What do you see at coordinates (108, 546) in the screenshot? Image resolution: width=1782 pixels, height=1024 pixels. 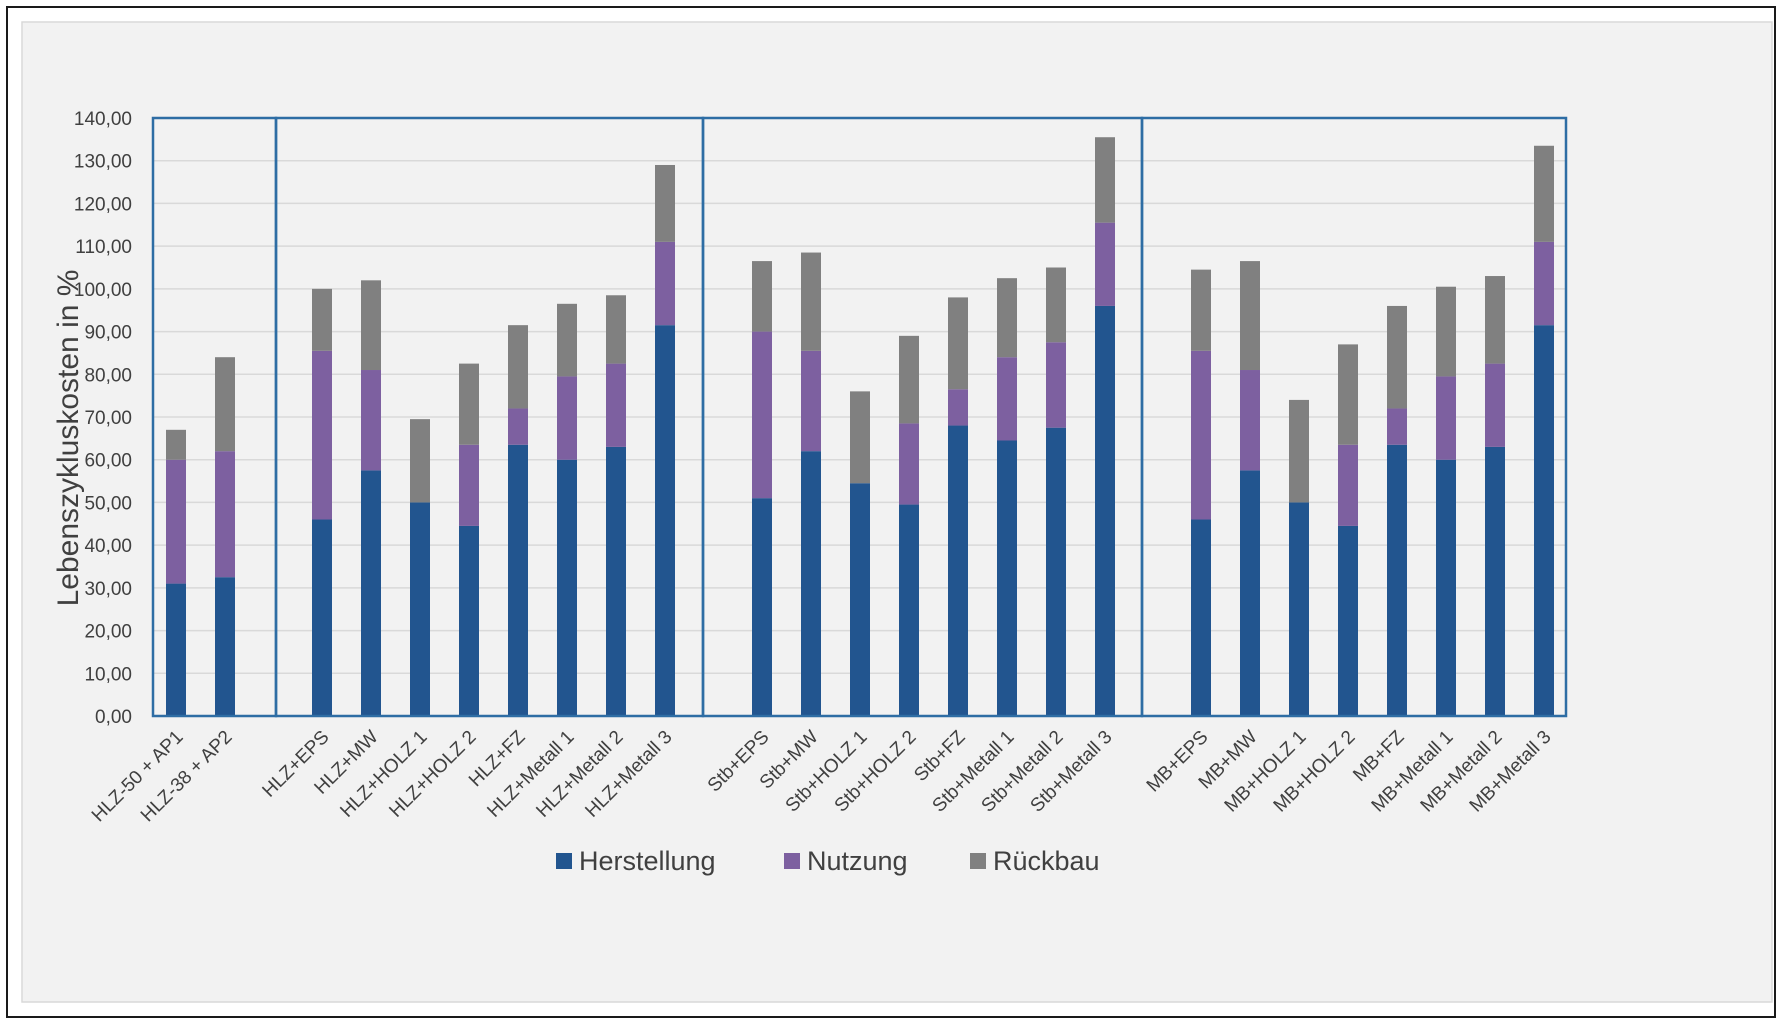 I see `y-tick-label: 40,00` at bounding box center [108, 546].